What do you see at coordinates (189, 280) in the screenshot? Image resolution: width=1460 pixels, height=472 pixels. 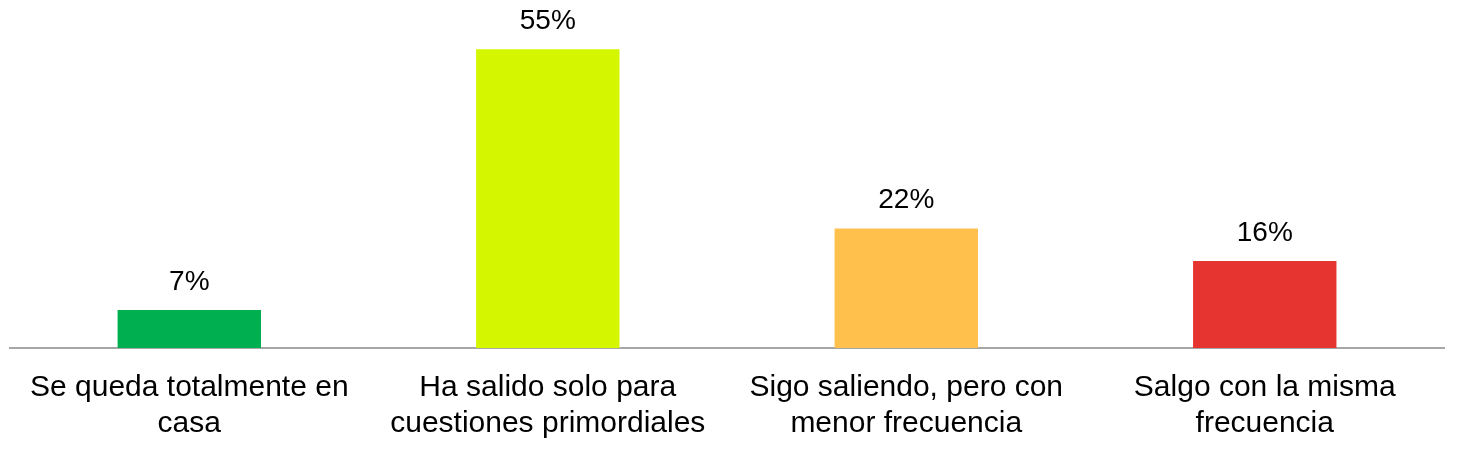 I see `data-label: 7%` at bounding box center [189, 280].